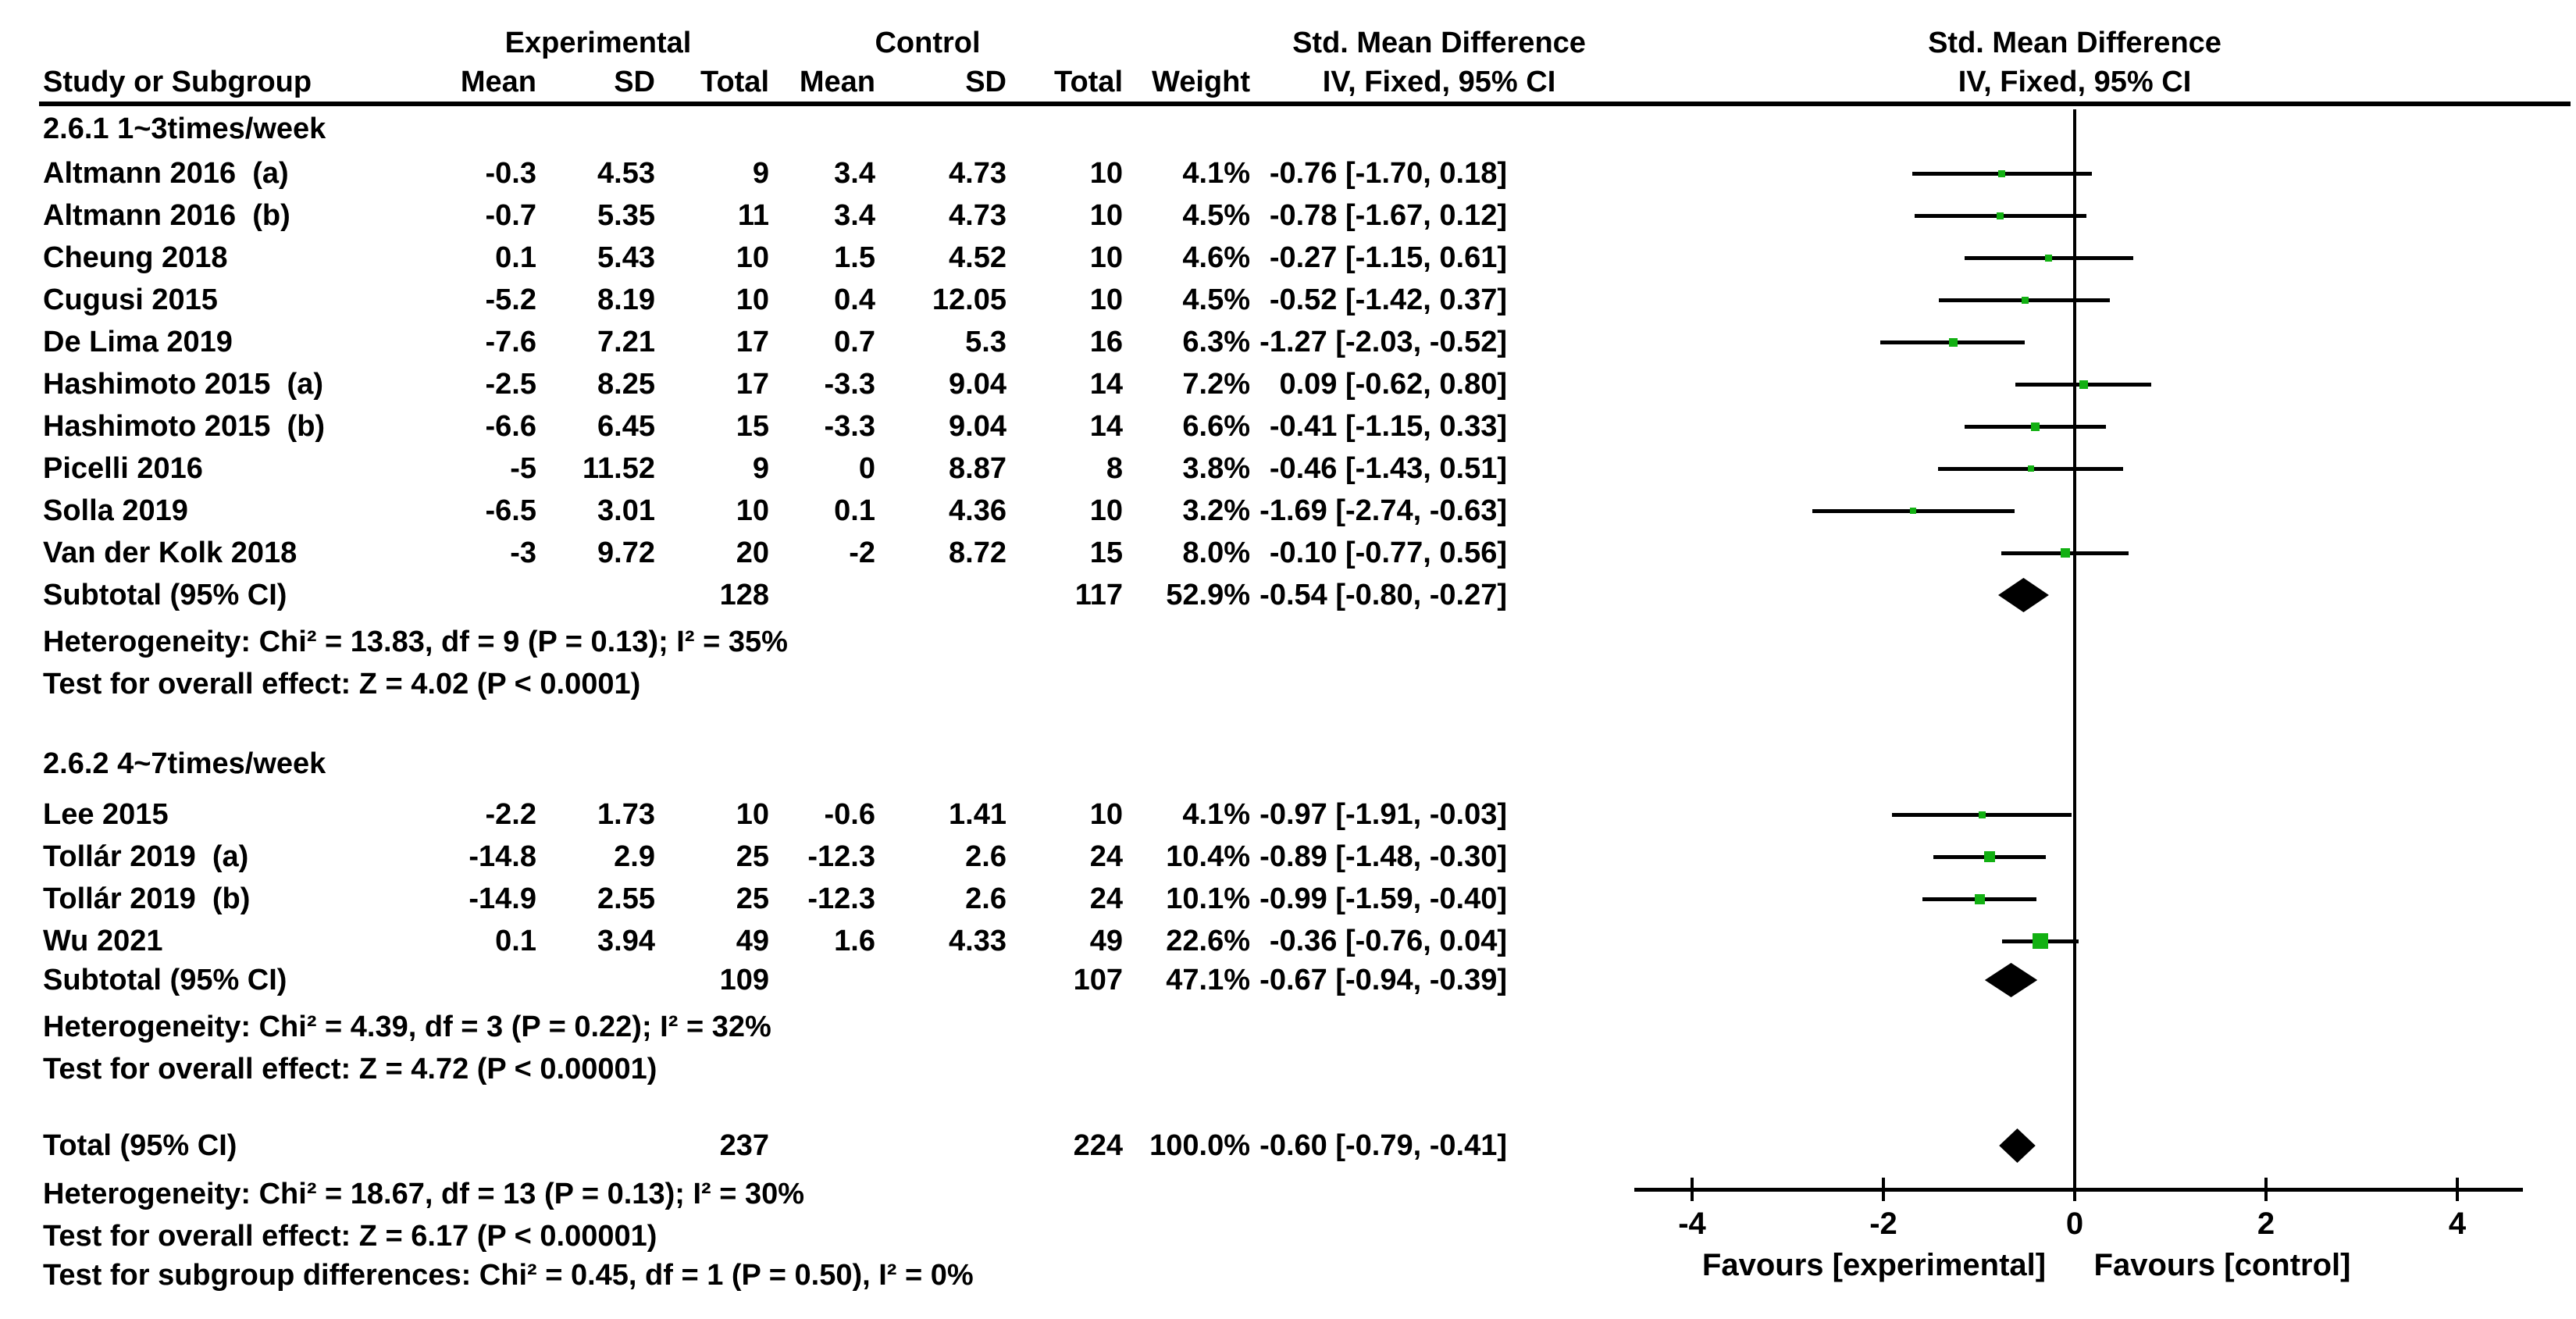 This screenshot has height=1319, width=2576. Describe the element at coordinates (2075, 82) in the screenshot. I see `col-header-iv-plot: IV, Fixed, 95% CI` at that location.